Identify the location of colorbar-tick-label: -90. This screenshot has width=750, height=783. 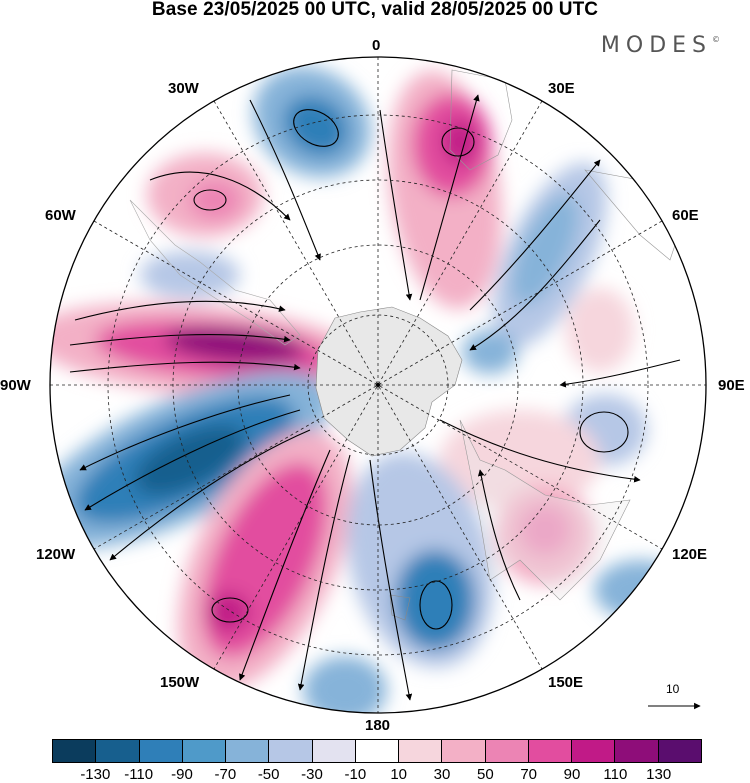
(182, 774).